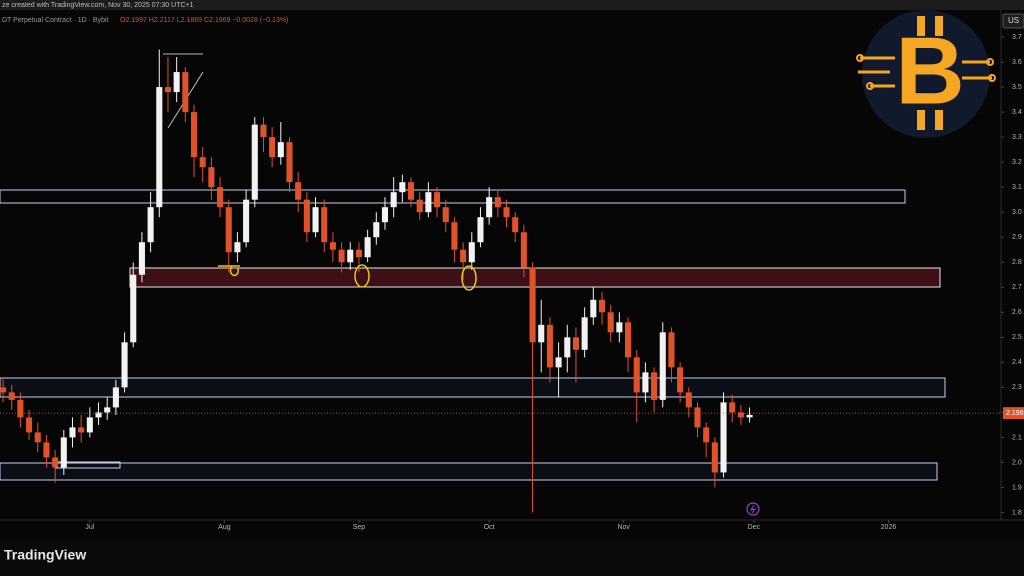  What do you see at coordinates (1017, 37) in the screenshot?
I see `y-tick-label: 3.7` at bounding box center [1017, 37].